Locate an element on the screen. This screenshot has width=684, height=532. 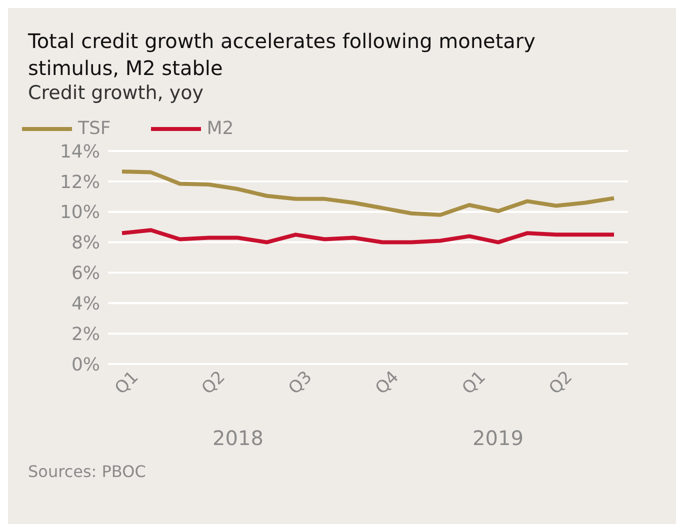
legend-label: M2 is located at coordinates (220, 128).